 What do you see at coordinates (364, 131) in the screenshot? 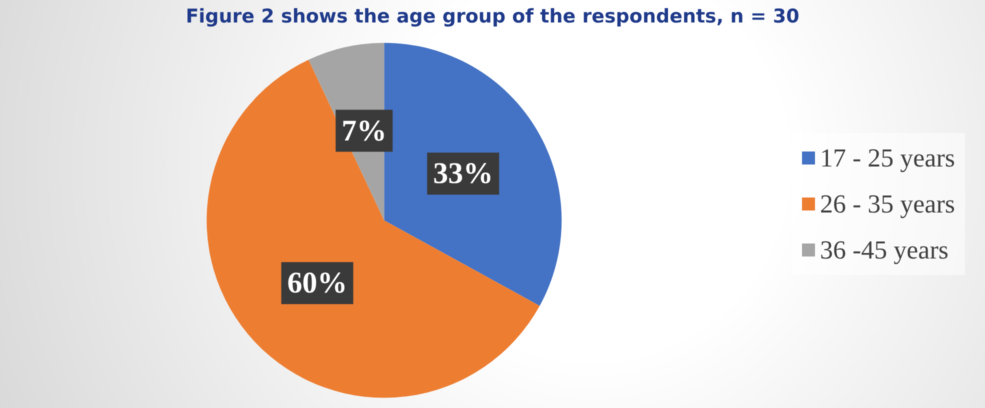
I see `data-label: 7%` at bounding box center [364, 131].